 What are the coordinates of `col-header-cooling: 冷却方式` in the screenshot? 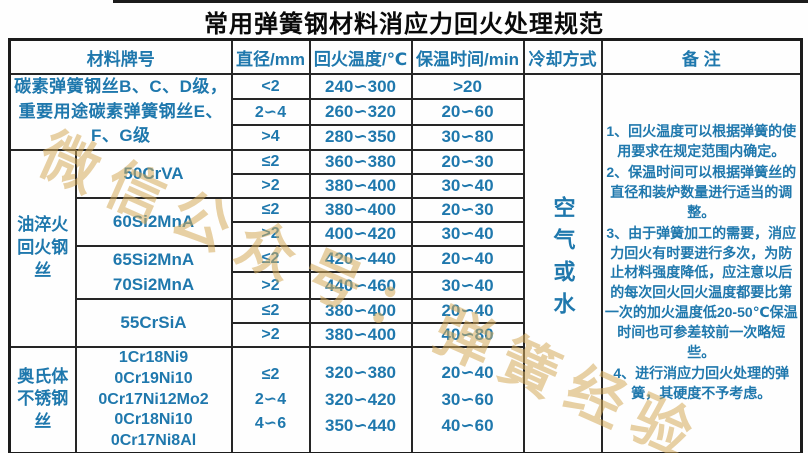 It's located at (562, 56).